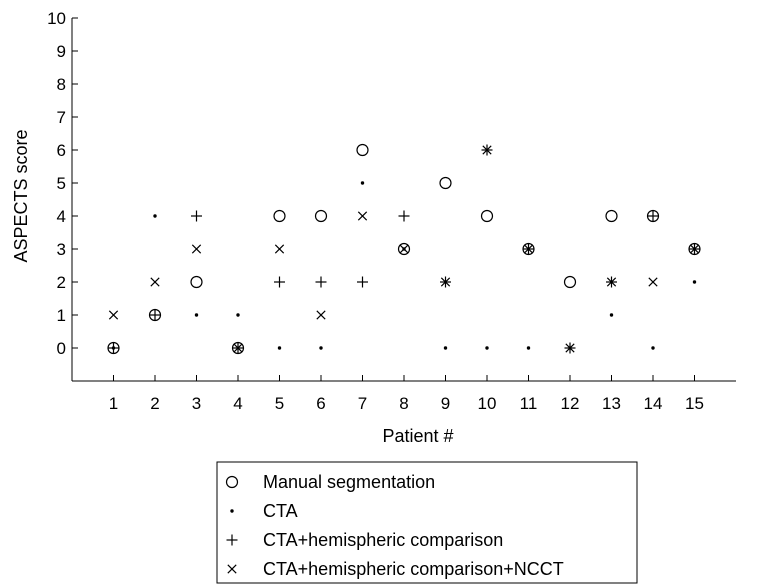 The image size is (758, 585). What do you see at coordinates (61, 348) in the screenshot?
I see `y-tick-label: 0` at bounding box center [61, 348].